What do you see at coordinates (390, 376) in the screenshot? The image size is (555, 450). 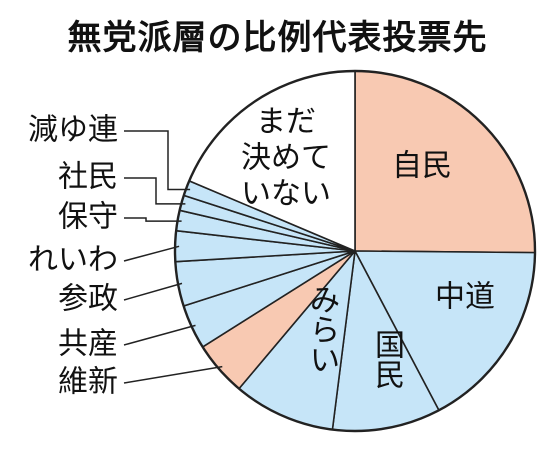 I see `slice-label-kokumin-char-2: 民` at bounding box center [390, 376].